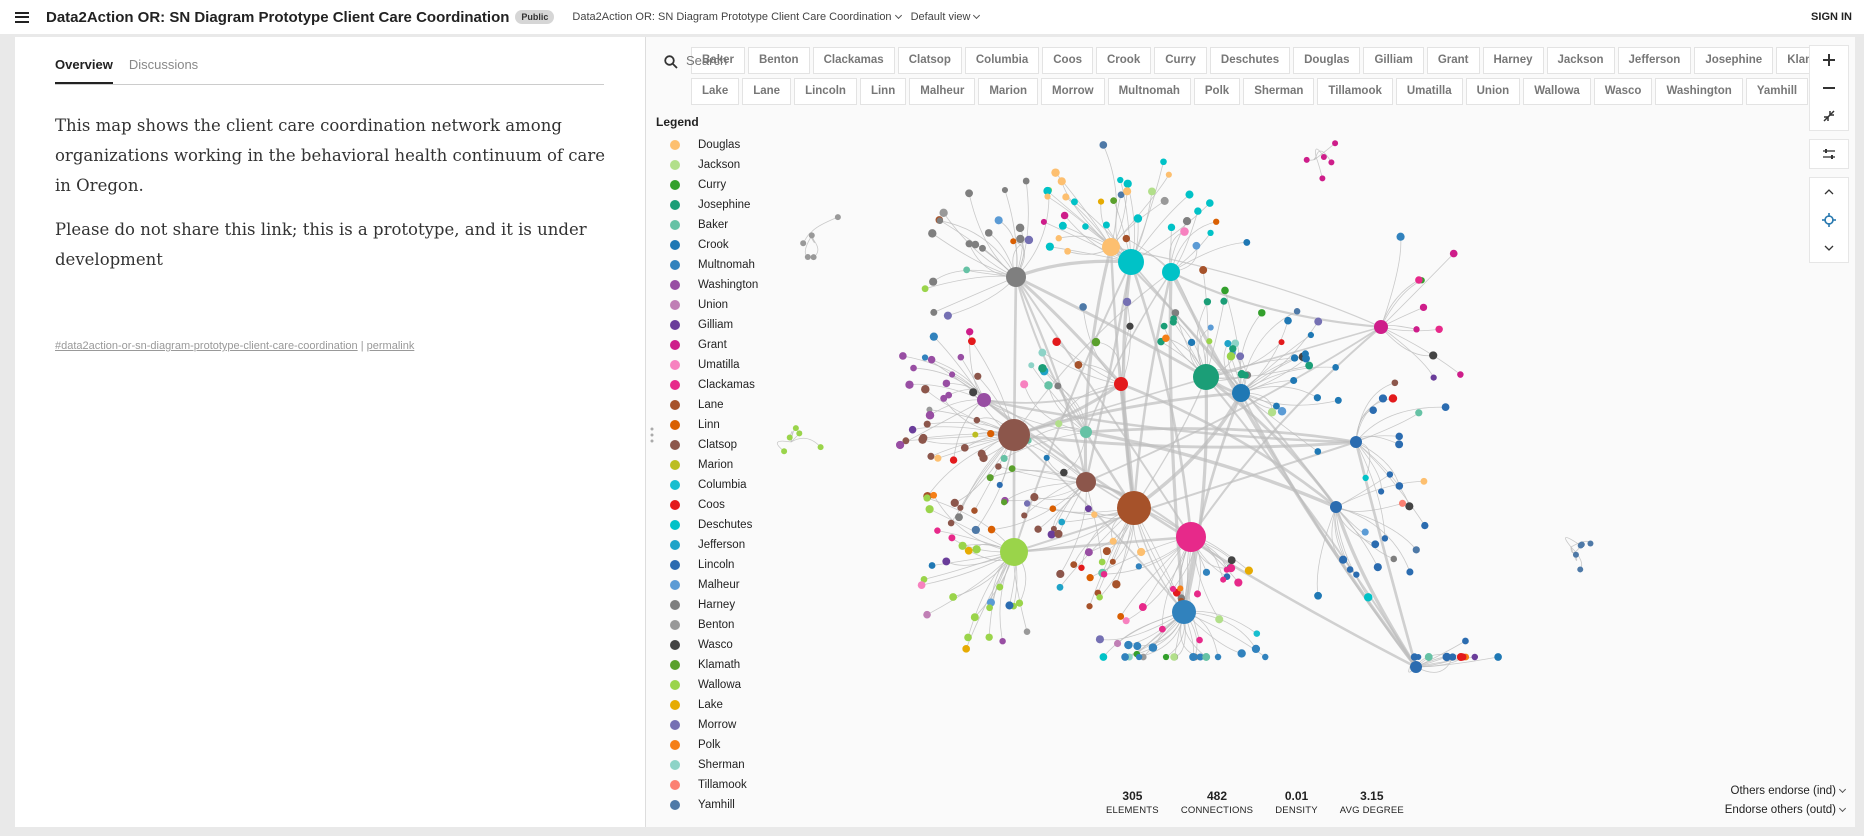  Describe the element at coordinates (1829, 220) in the screenshot. I see `focus-button` at that location.